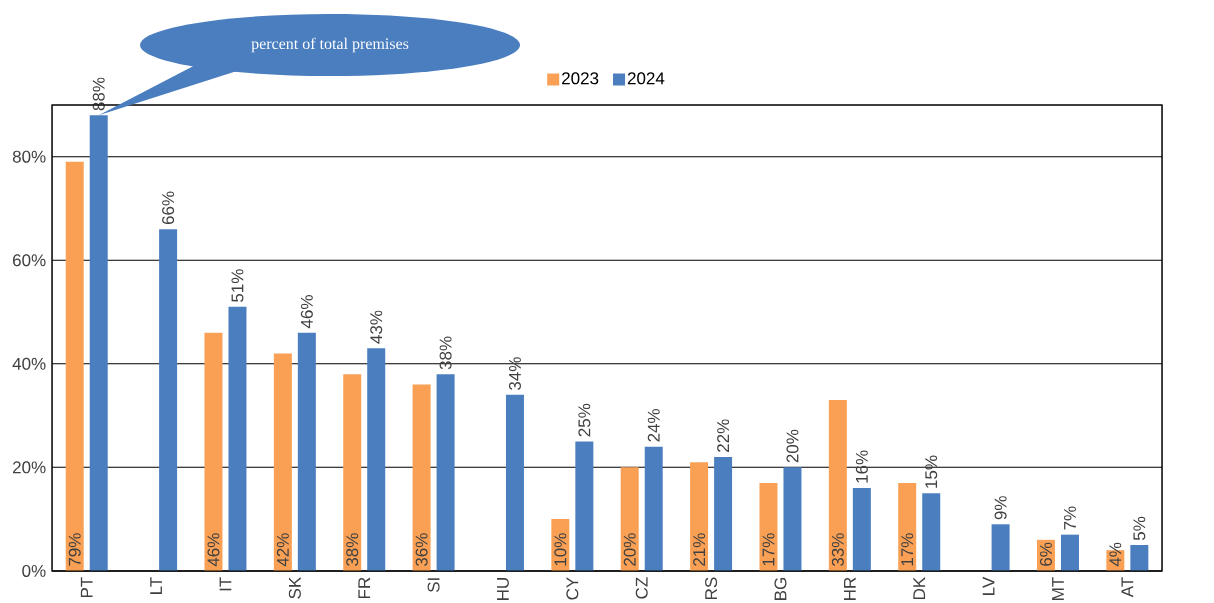  I want to click on data-label: 24%, so click(653, 425).